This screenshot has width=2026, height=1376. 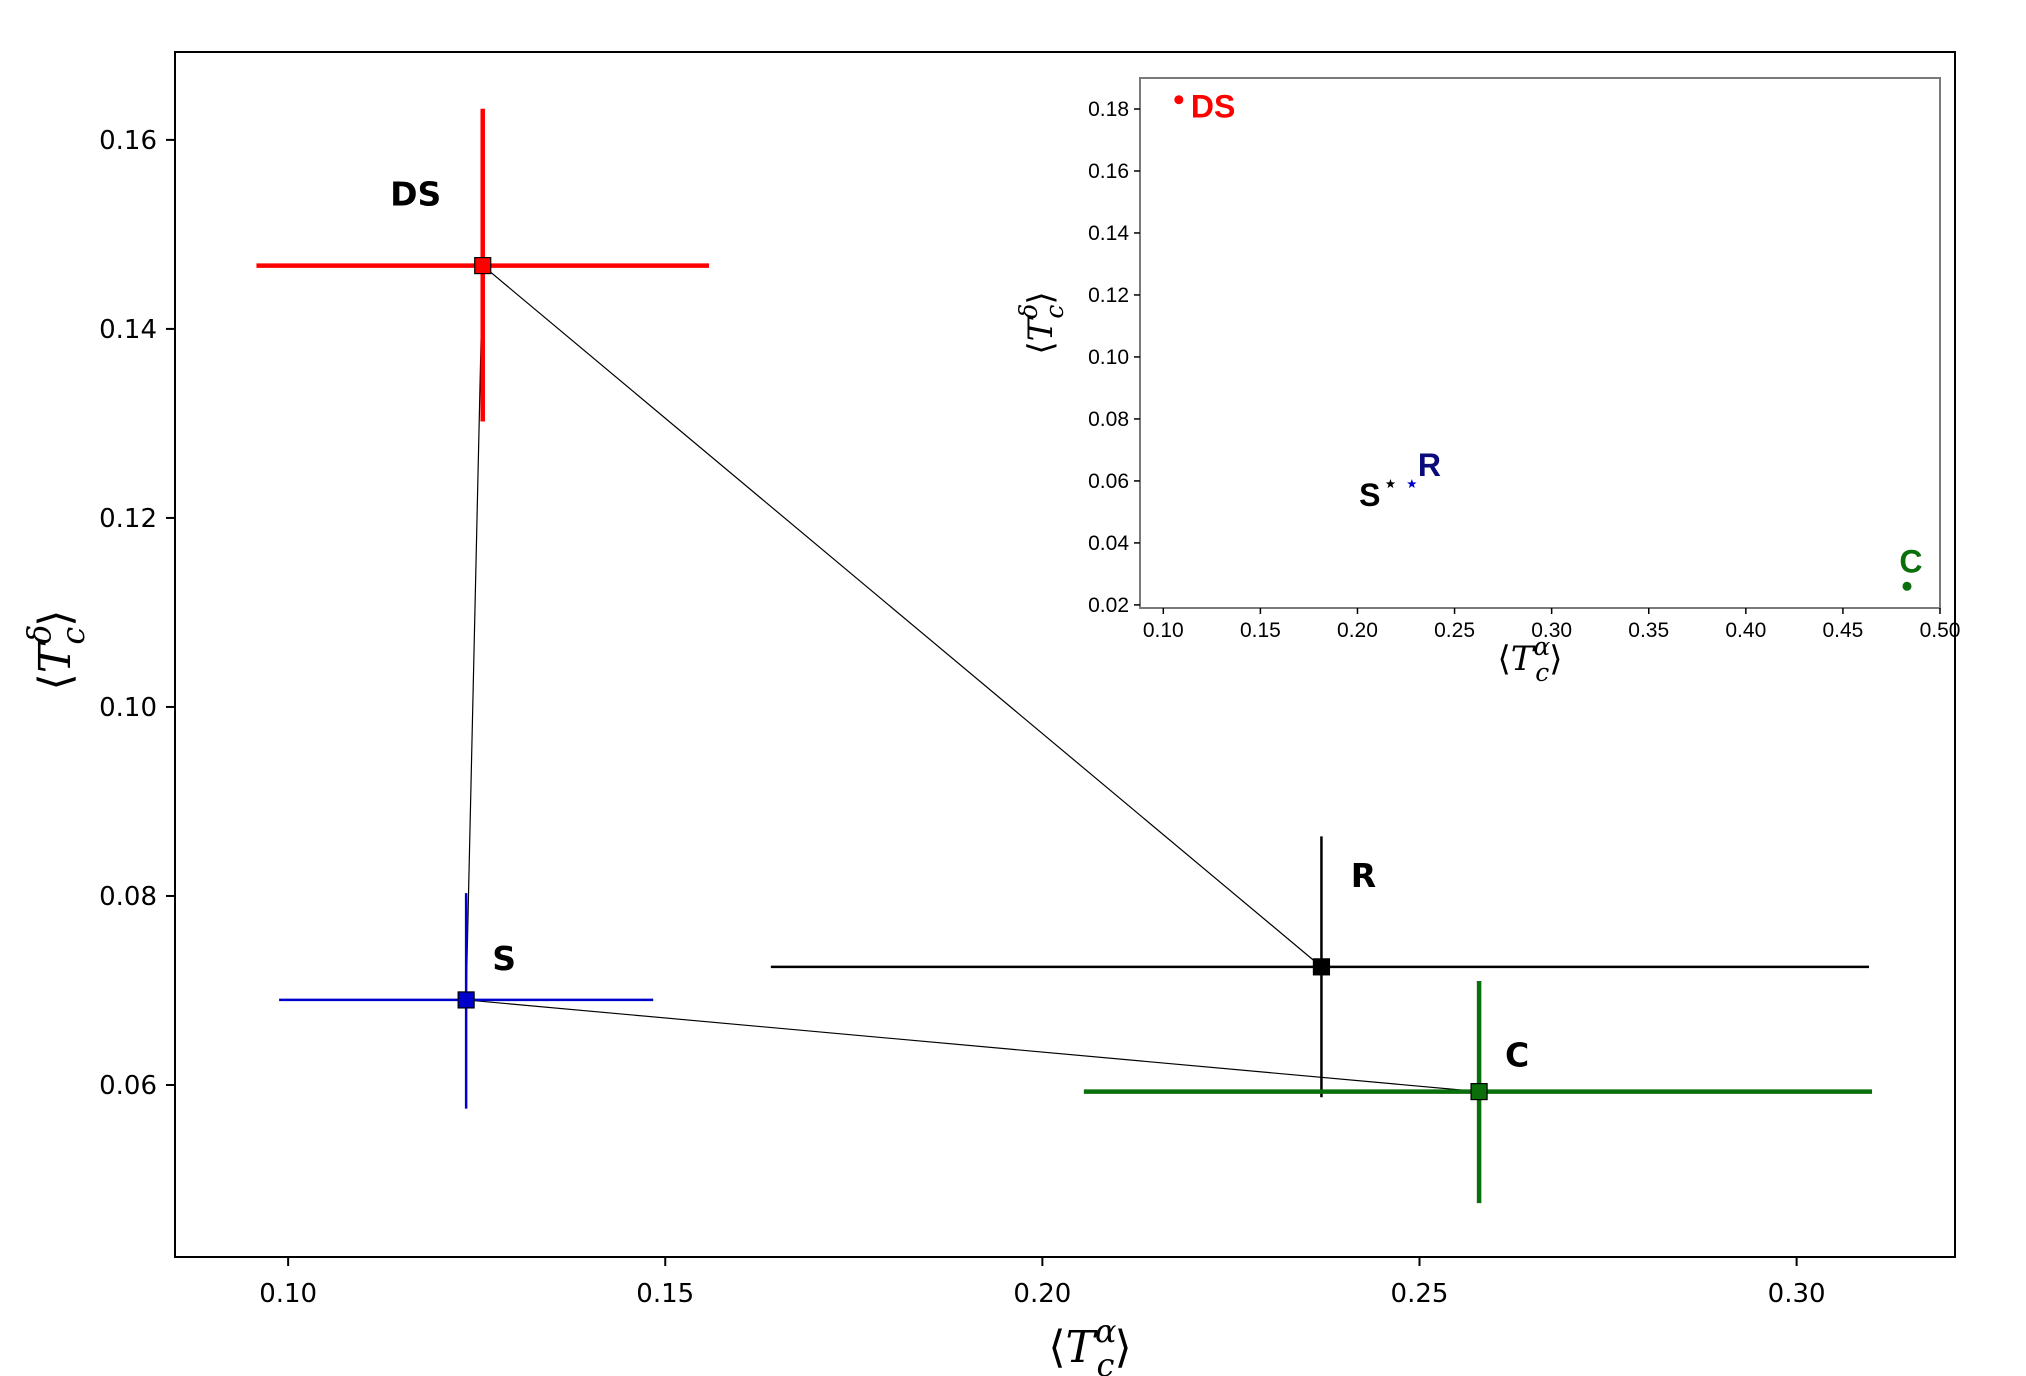 What do you see at coordinates (1940, 630) in the screenshot?
I see `inset-x-tick-label: 0.50` at bounding box center [1940, 630].